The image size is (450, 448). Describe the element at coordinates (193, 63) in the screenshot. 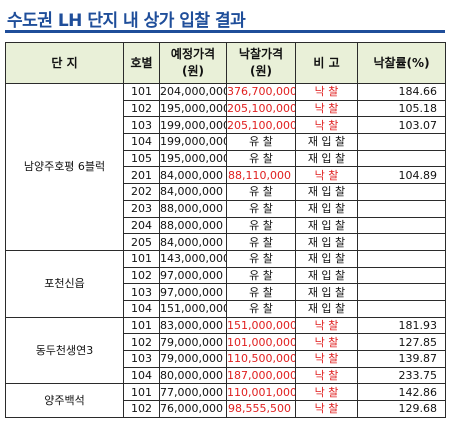

I see `header-planned-price: 예정가격 (원)` at that location.